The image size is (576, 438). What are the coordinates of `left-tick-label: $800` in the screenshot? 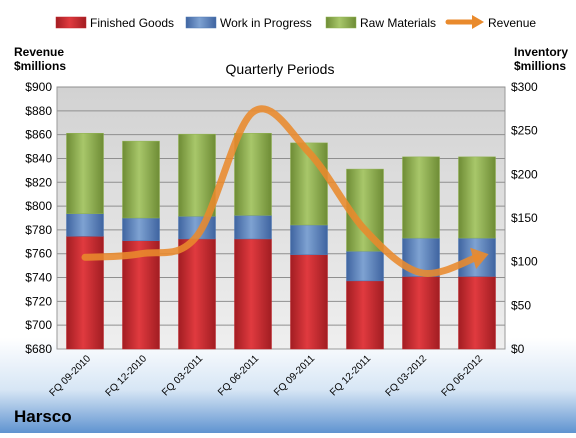 It's located at (38, 206).